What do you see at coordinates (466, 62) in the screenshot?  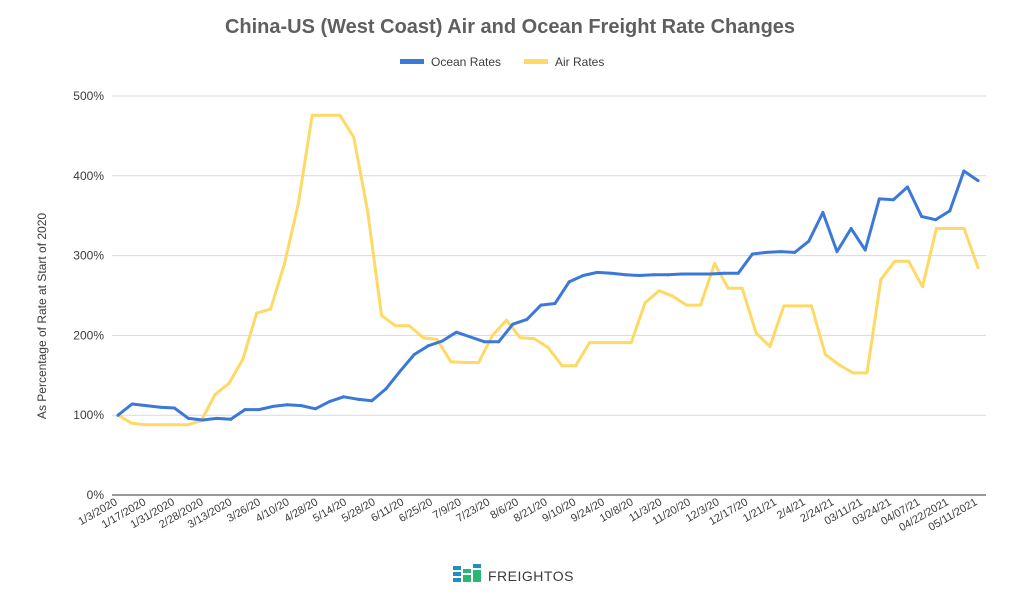 I see `legend-label-ocean: Ocean Rates` at bounding box center [466, 62].